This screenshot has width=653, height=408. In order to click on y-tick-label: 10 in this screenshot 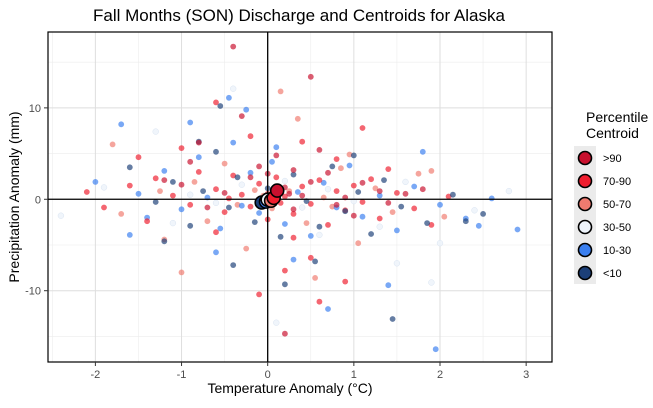, I will do `click(35, 109)`.